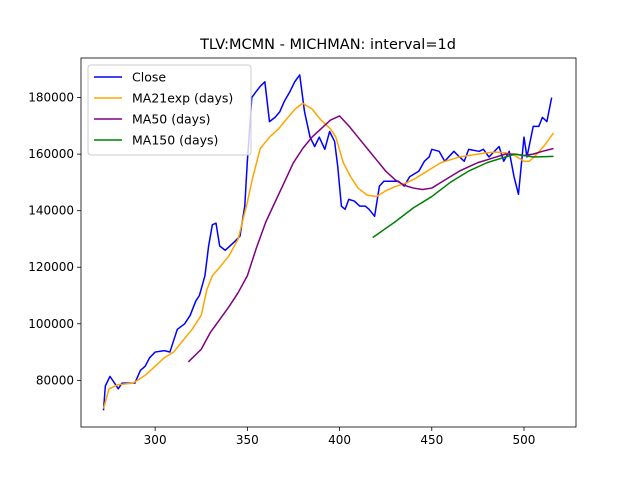 The image size is (640, 480). Describe the element at coordinates (431, 440) in the screenshot. I see `x-tick-label: 450` at that location.